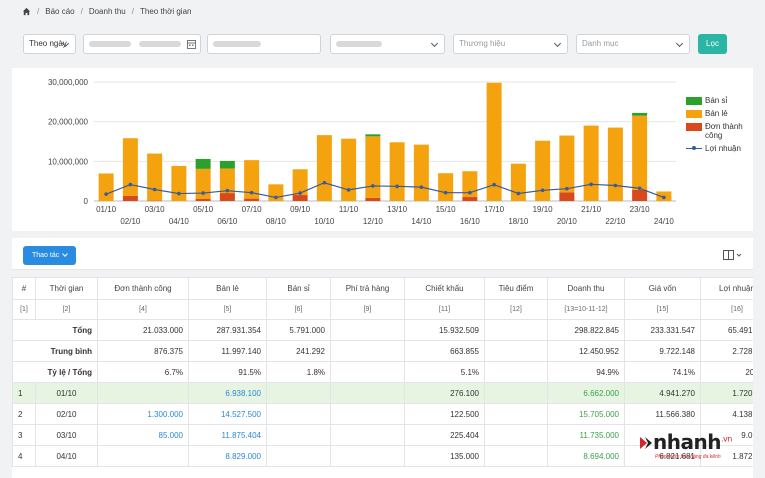  What do you see at coordinates (510, 44) in the screenshot?
I see `brand-select: Thương hiệu` at bounding box center [510, 44].